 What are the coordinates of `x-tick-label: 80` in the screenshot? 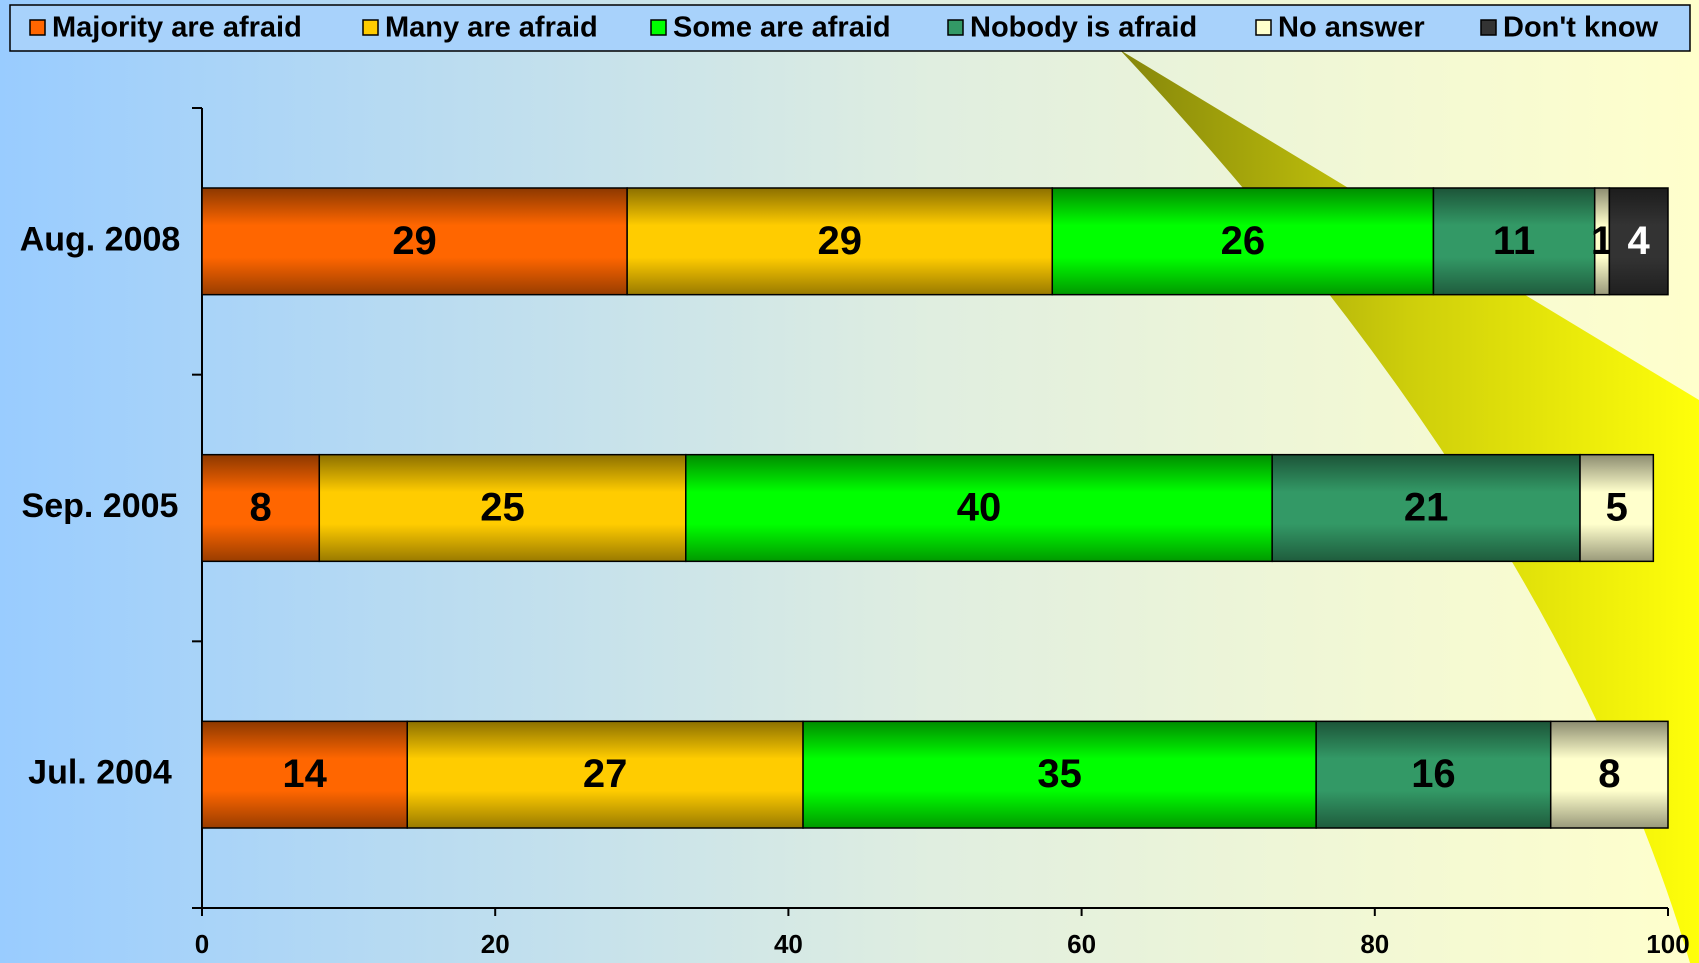 It's located at (1374, 944).